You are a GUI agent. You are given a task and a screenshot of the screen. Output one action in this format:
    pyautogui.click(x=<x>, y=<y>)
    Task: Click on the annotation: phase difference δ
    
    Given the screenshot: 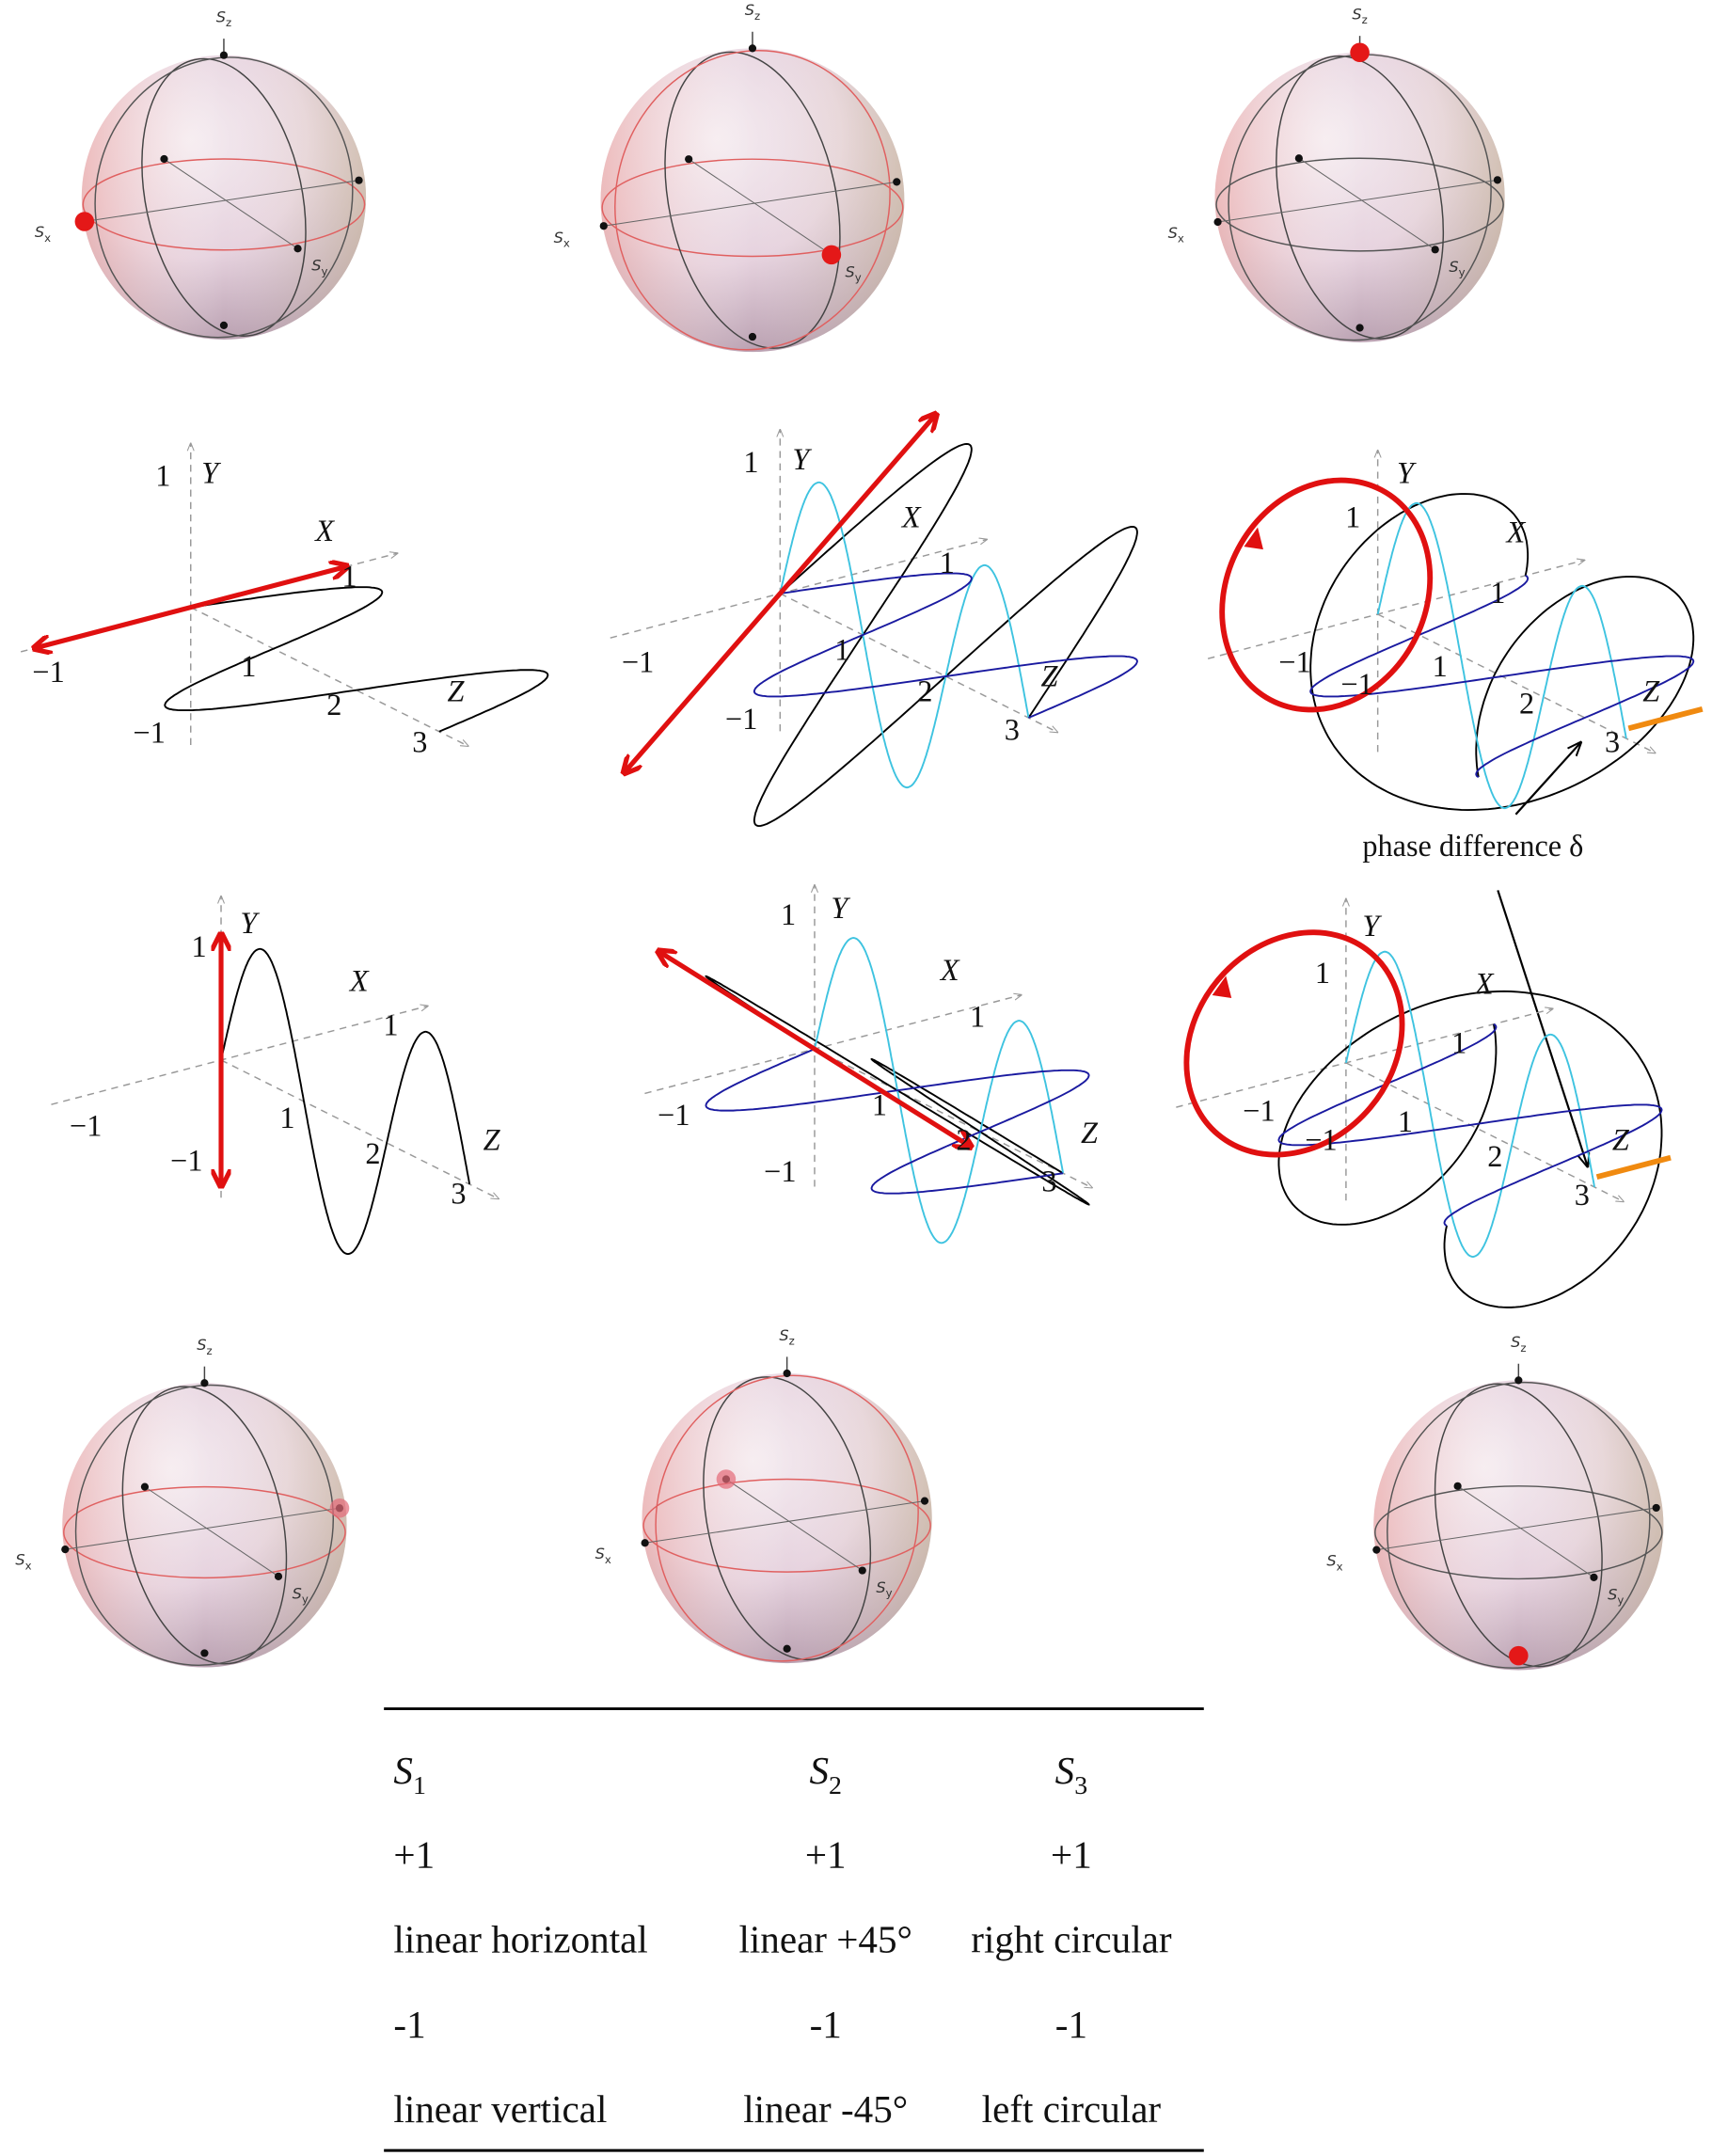 What is the action you would take?
    pyautogui.click(x=1472, y=846)
    